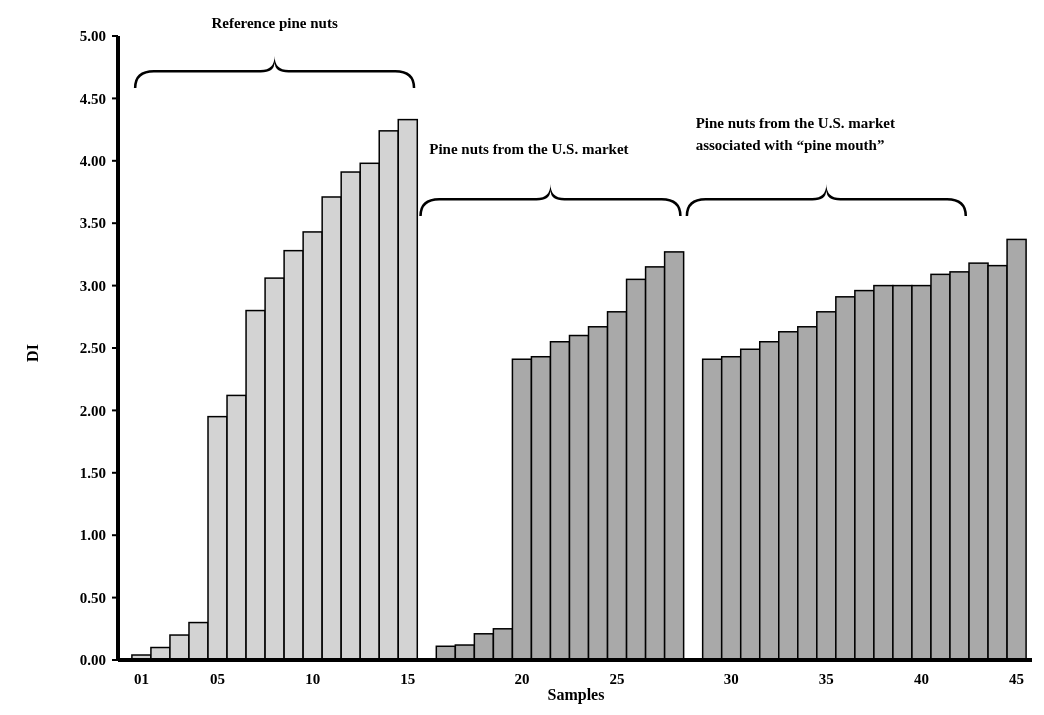 The width and height of the screenshot is (1044, 715). Describe the element at coordinates (92, 285) in the screenshot. I see `y-tick-label: 3.00` at that location.